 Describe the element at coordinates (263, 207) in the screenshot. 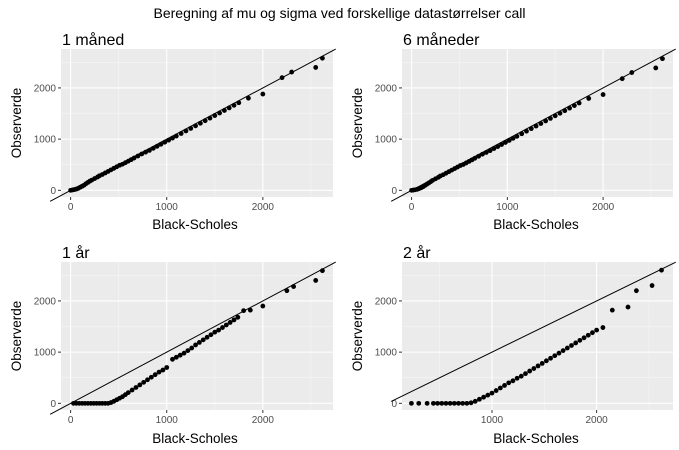

I see `x-tick-label: 2000` at that location.